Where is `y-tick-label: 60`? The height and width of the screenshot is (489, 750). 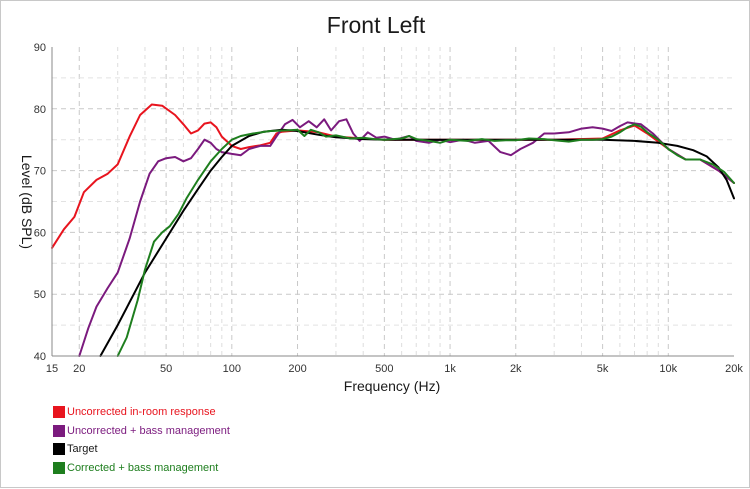 y-tick-label: 60 is located at coordinates (40, 233).